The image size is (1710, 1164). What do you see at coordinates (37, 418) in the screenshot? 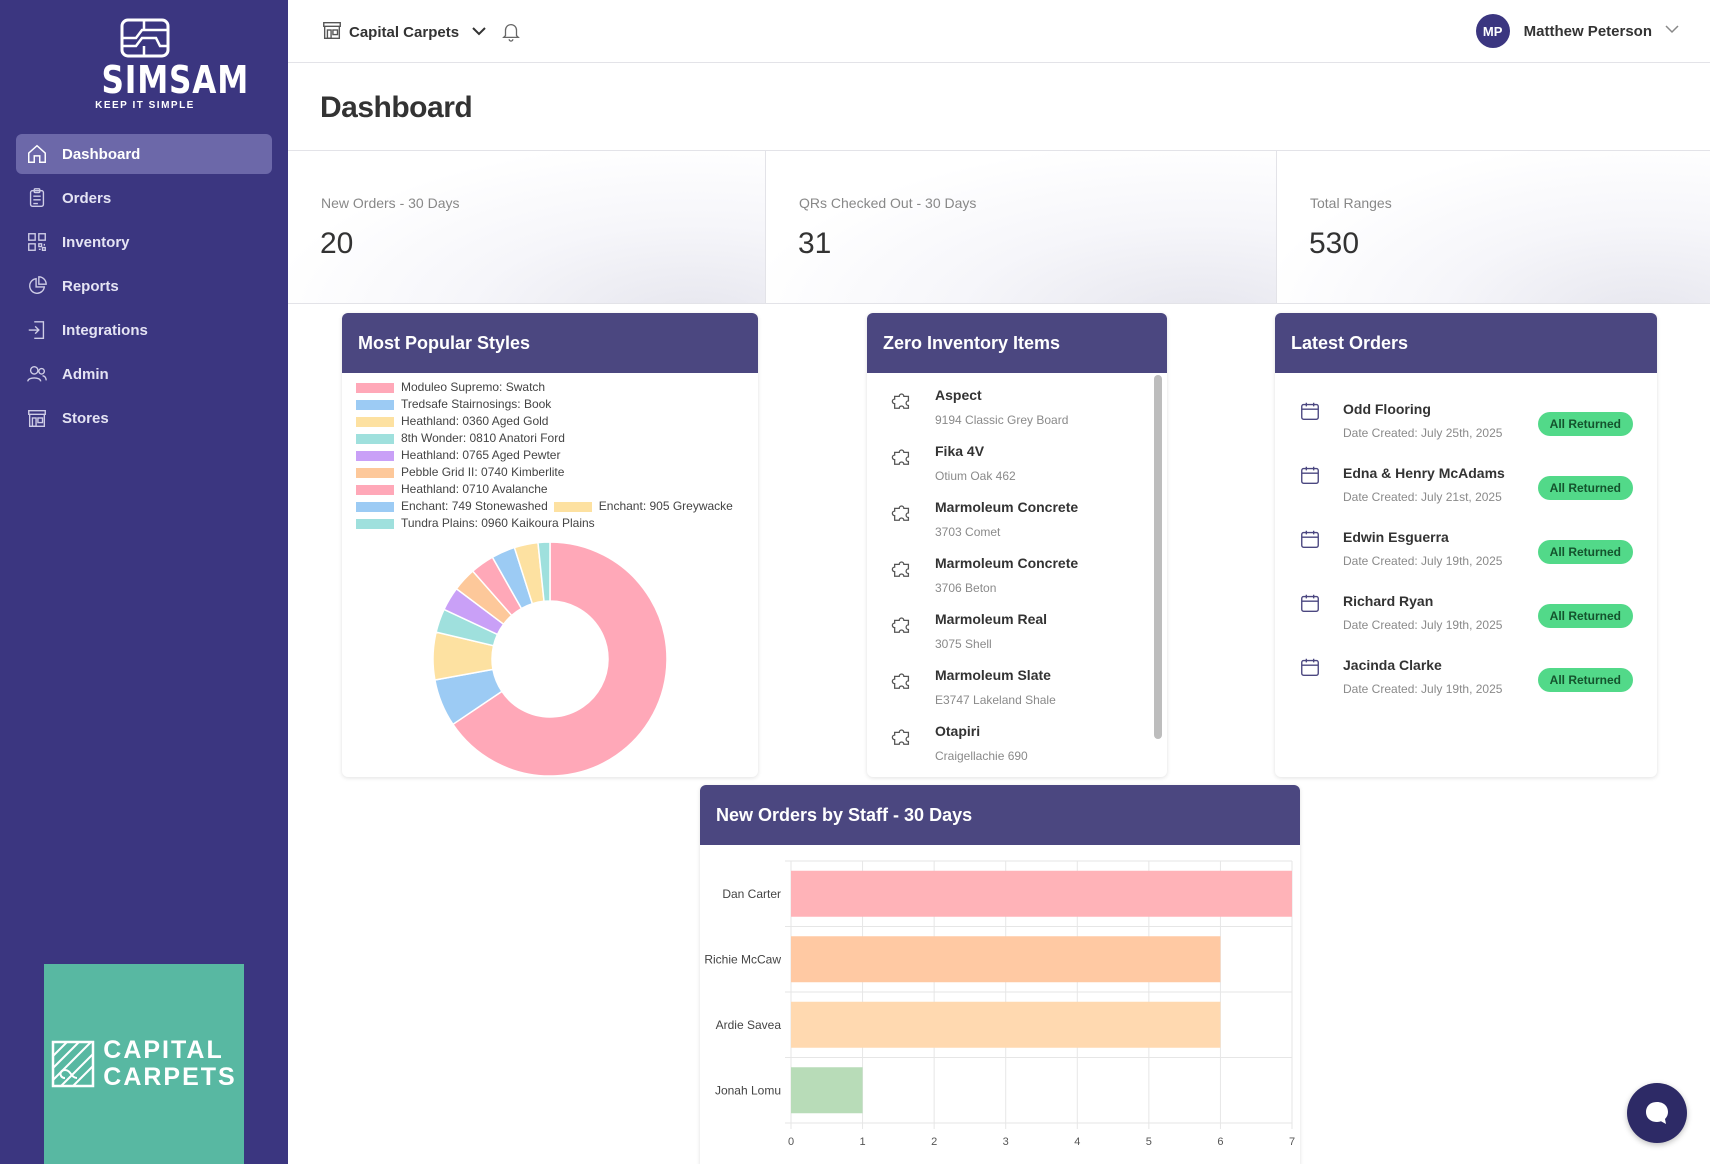
I see `store-icon` at bounding box center [37, 418].